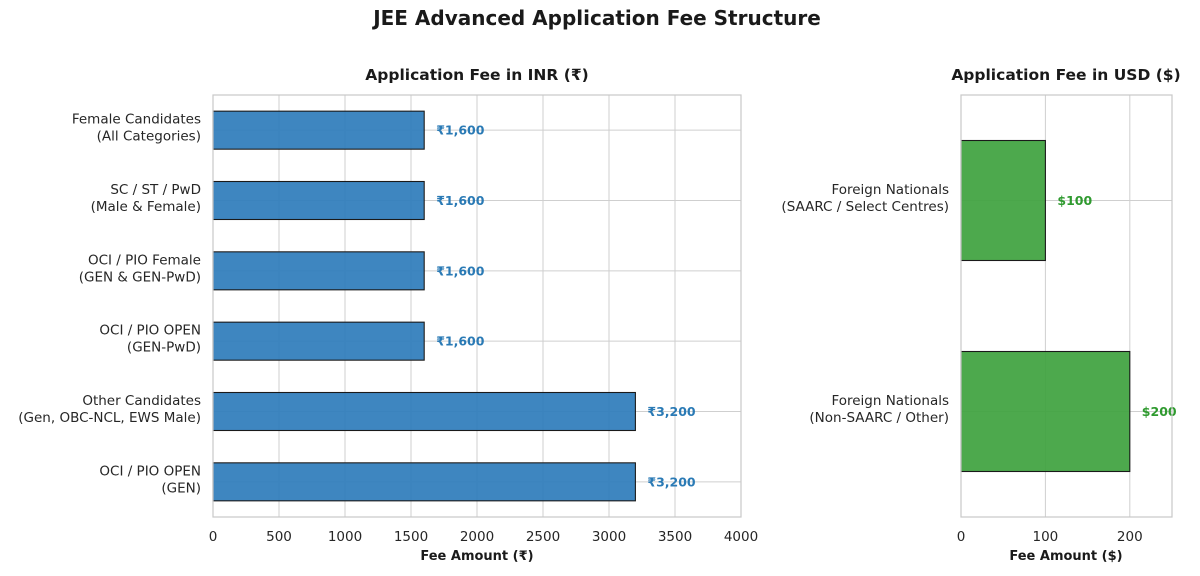  Describe the element at coordinates (1065, 75) in the screenshot. I see `panel-title: Application Fee in USD ($)` at that location.